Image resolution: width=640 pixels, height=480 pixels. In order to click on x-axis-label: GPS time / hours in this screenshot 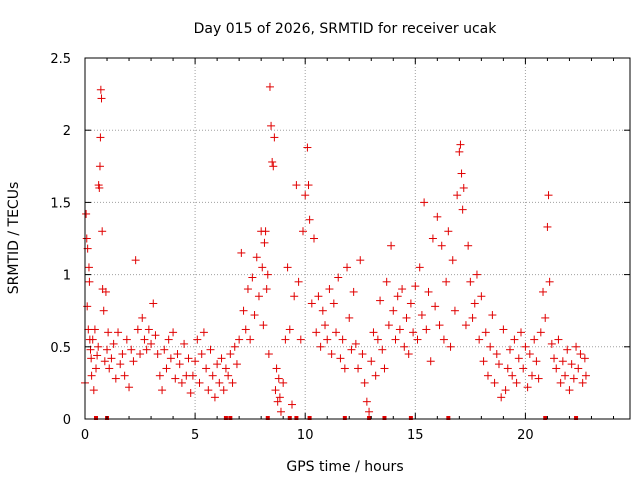, I will do `click(344, 467)`.